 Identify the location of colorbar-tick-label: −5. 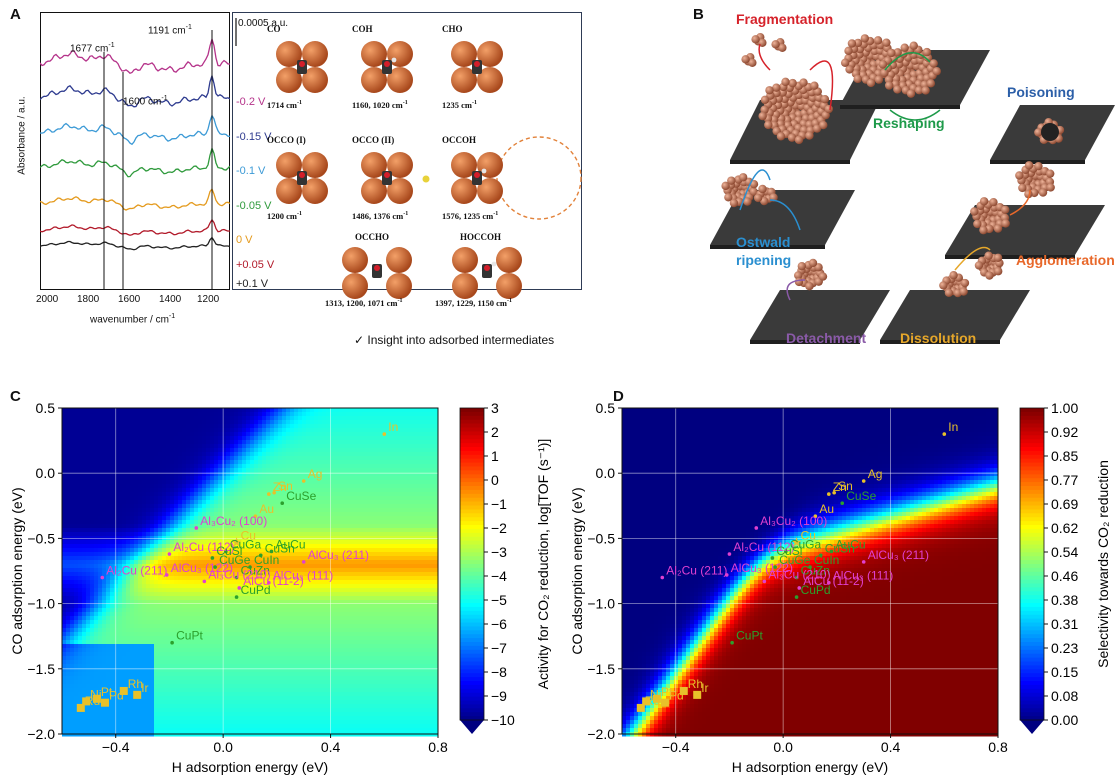
(499, 600).